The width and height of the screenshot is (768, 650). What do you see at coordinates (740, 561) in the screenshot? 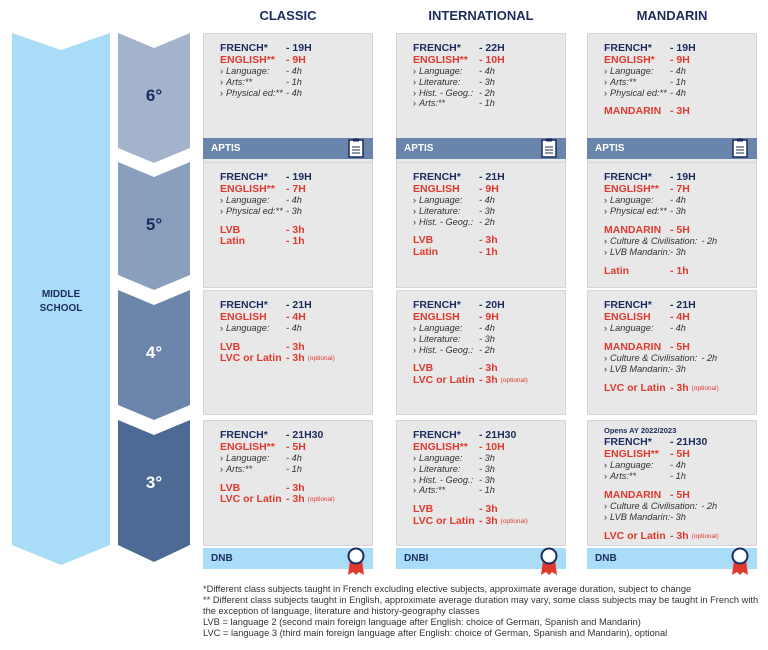
I see `medal-icon` at bounding box center [740, 561].